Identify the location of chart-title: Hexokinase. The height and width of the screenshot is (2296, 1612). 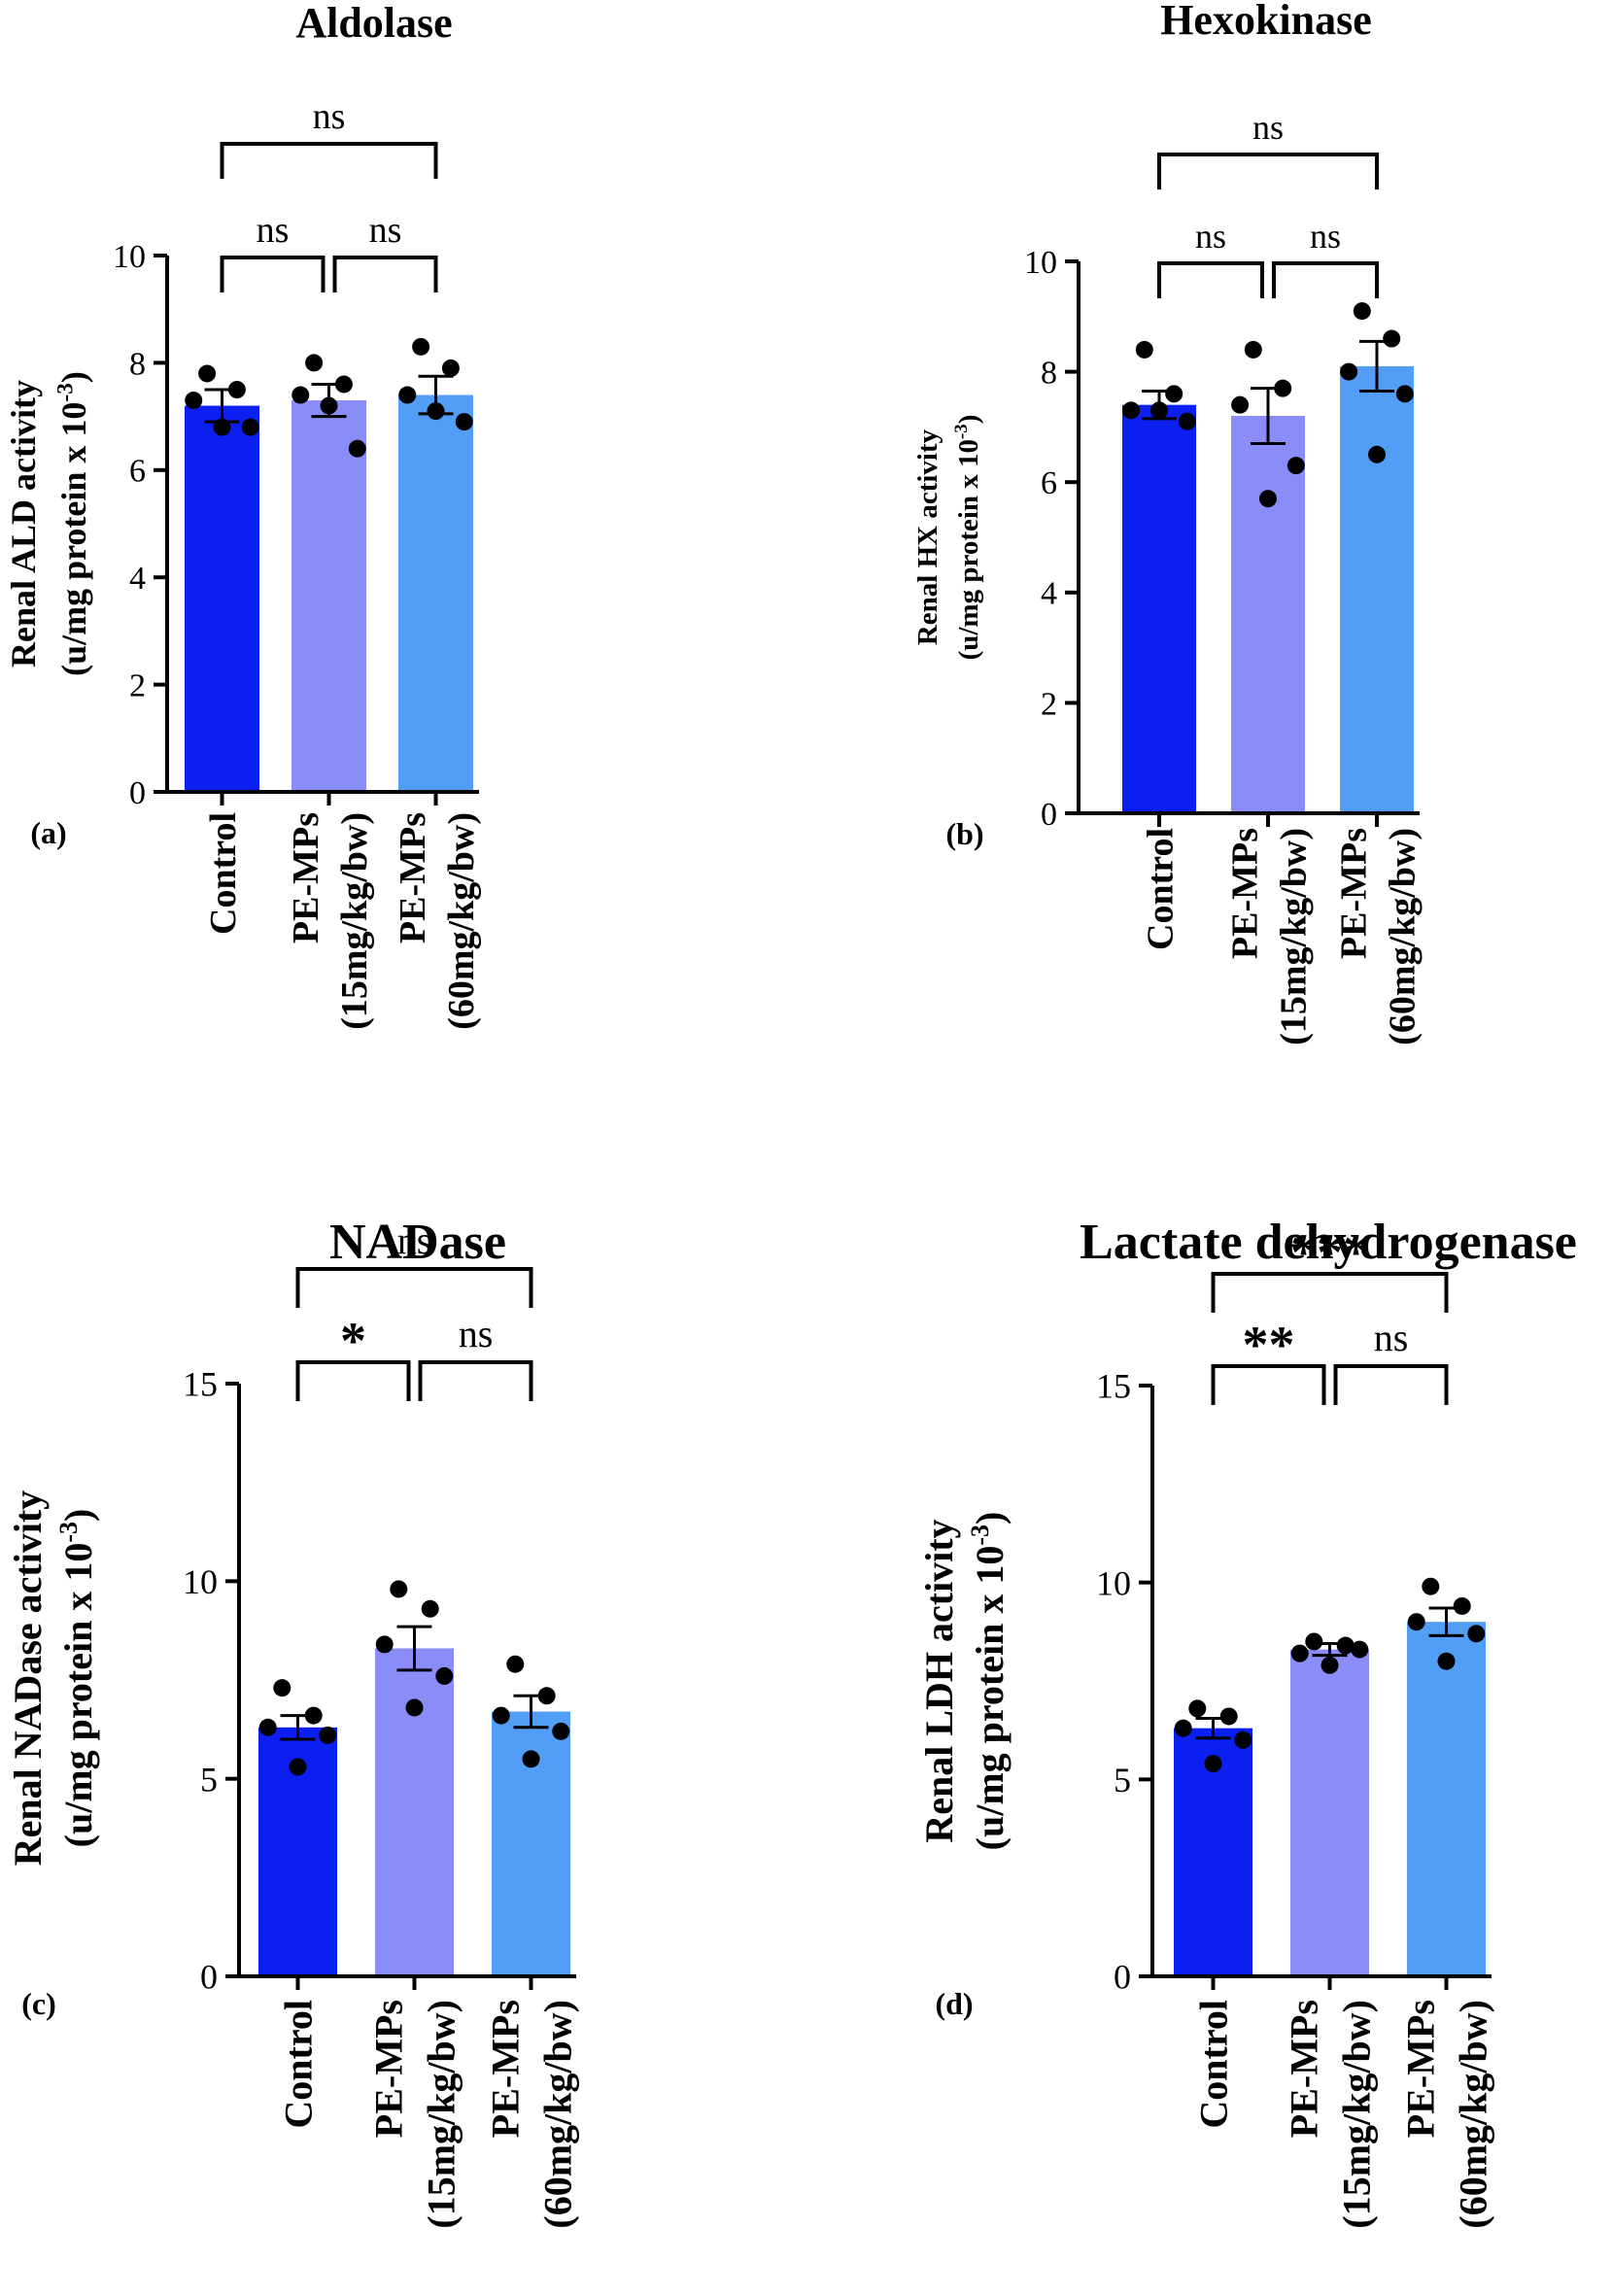
(1266, 22).